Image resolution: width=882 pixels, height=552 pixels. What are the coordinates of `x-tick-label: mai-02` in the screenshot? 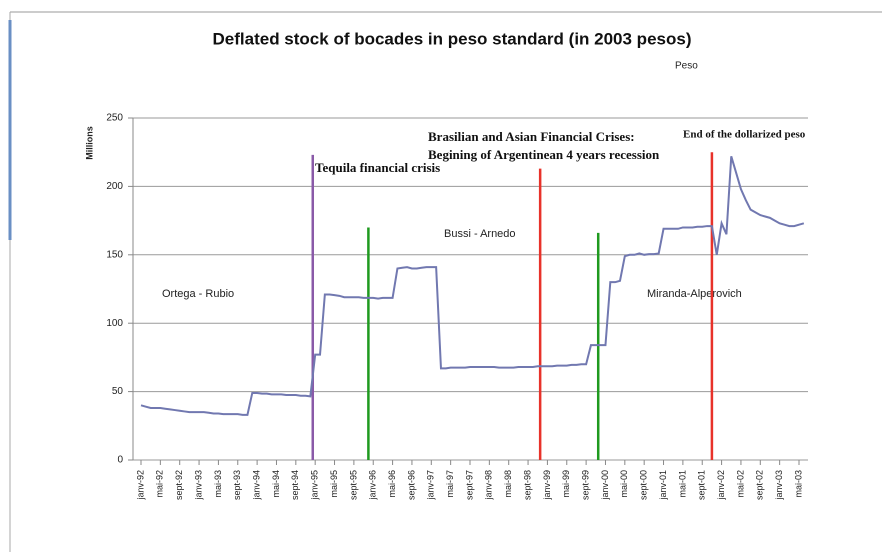 It's located at (740, 484).